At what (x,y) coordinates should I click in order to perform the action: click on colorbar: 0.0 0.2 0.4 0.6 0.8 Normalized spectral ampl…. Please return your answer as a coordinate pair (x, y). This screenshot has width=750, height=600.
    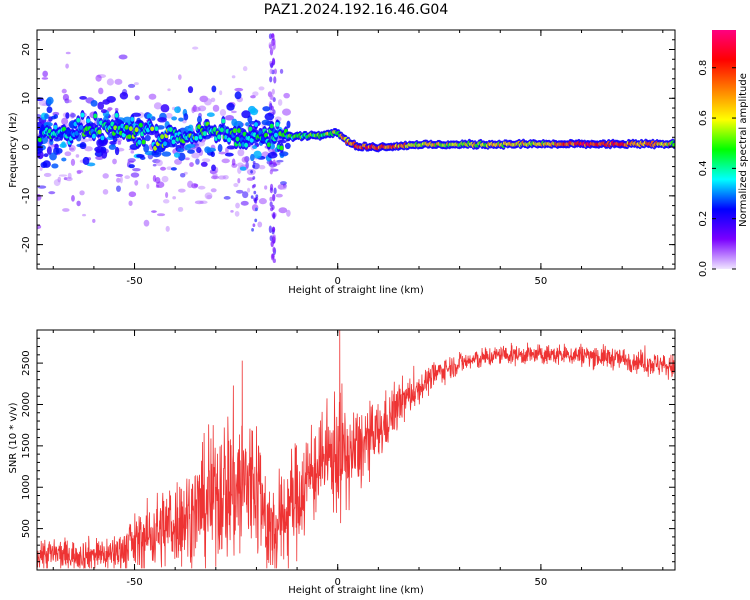
    Looking at the image, I should click on (723, 153).